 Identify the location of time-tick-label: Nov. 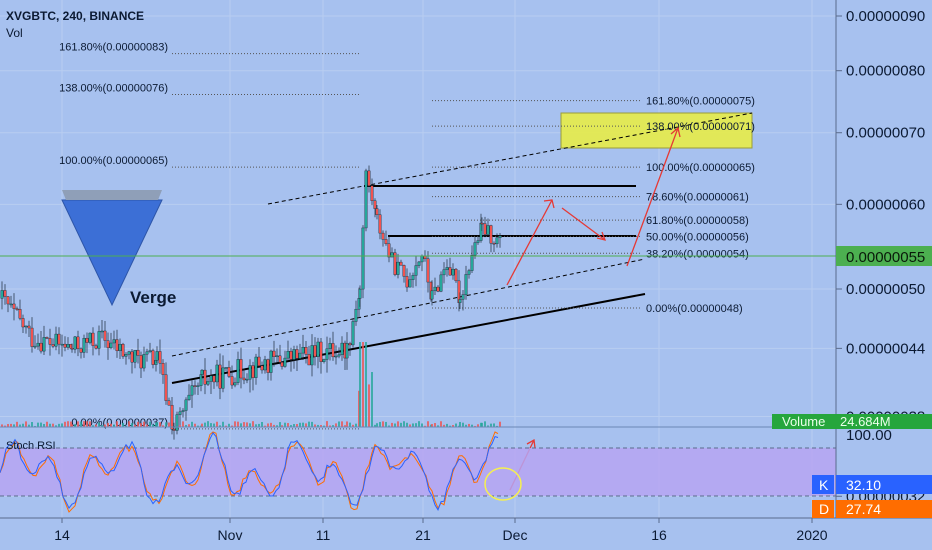
(230, 535).